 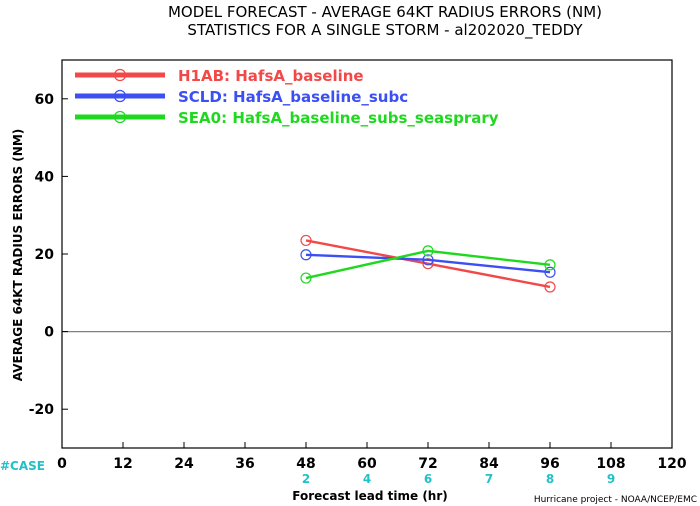 What do you see at coordinates (338, 118) in the screenshot?
I see `legend-label-3: SEA0: HafsA_baseline_subs_seasprary` at bounding box center [338, 118].